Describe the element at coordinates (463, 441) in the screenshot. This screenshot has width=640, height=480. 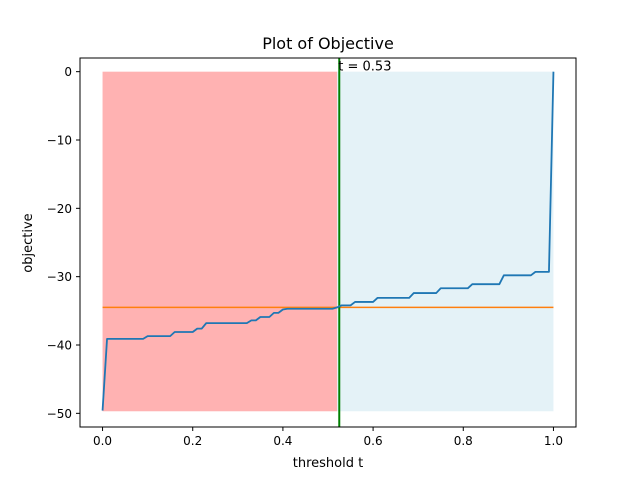
I see `x-tick-label: 0.8` at that location.